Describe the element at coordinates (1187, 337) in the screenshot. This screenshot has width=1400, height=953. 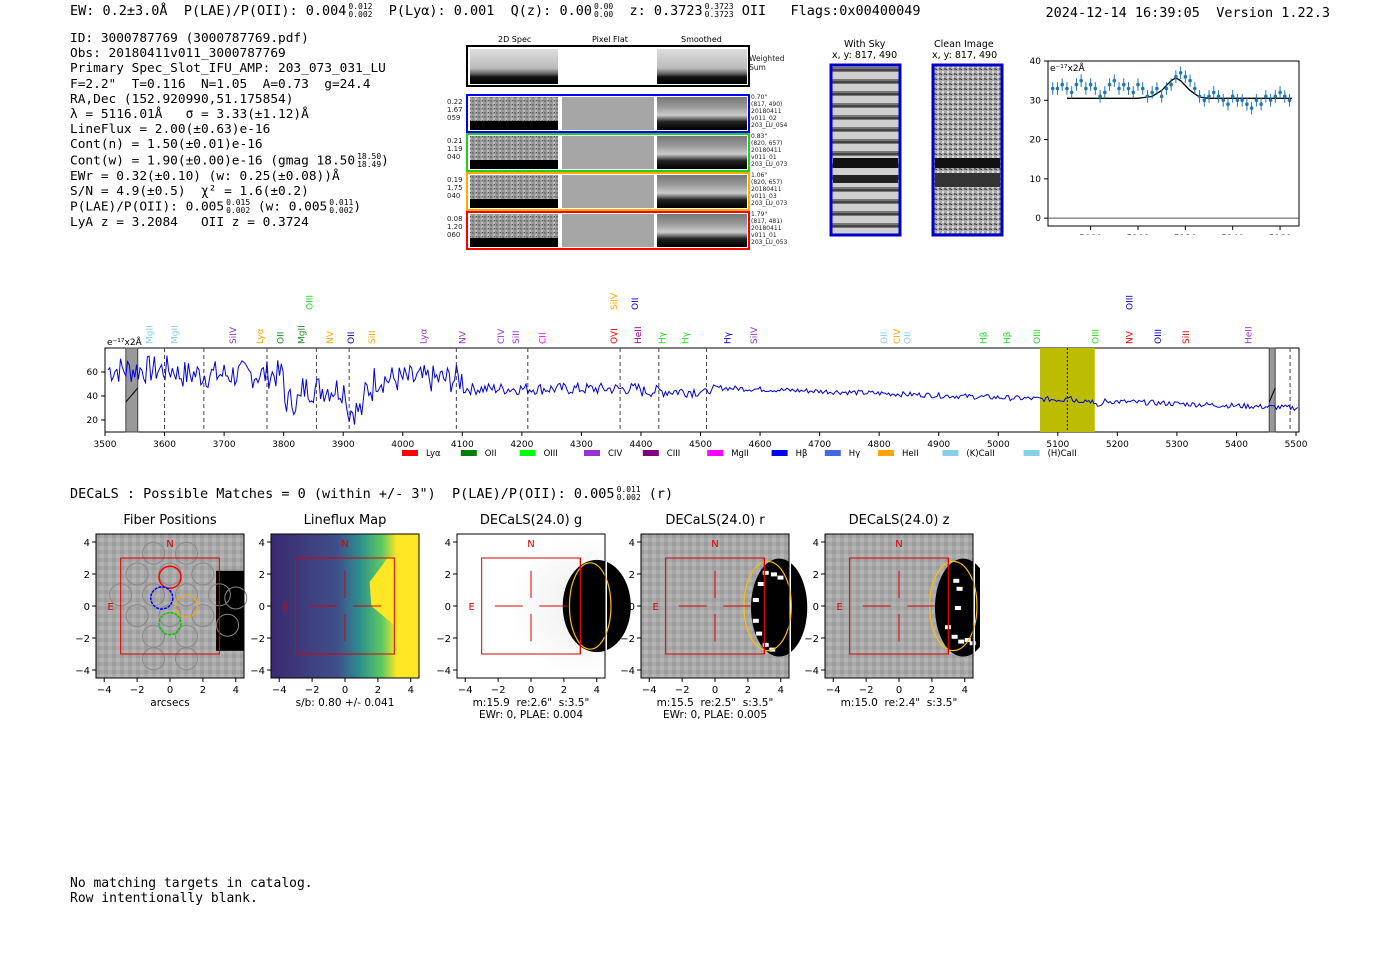
I see `emission-label-text: SiII` at that location.